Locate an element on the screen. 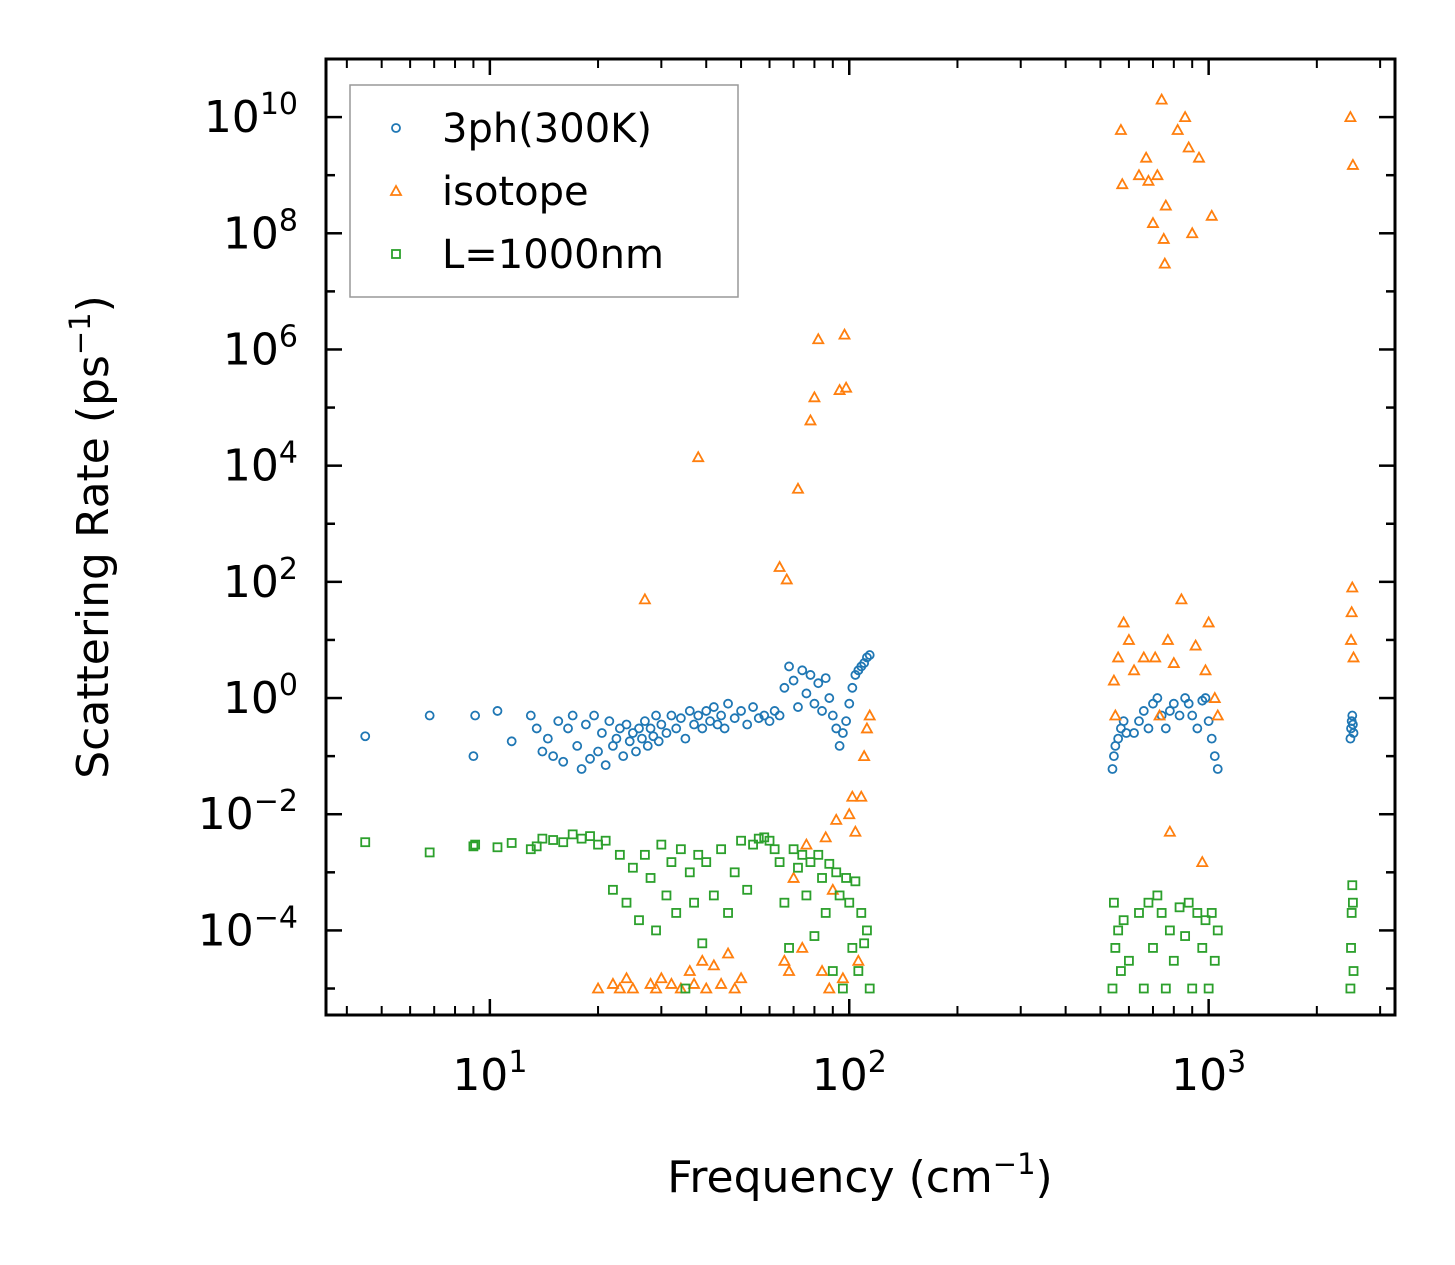  series-boundary is located at coordinates (859, 911).